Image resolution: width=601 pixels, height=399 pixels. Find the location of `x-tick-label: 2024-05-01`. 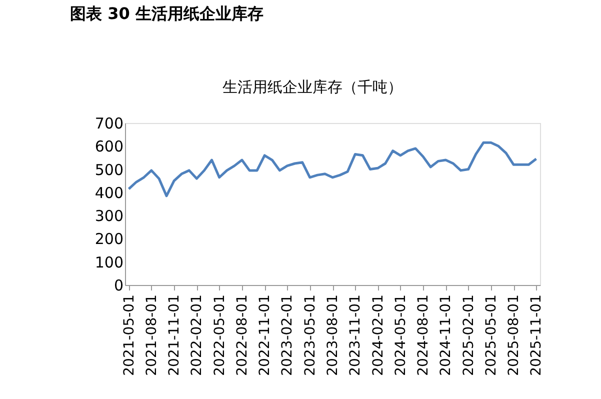

x-tick-label: 2024-05-01 is located at coordinates (400, 335).